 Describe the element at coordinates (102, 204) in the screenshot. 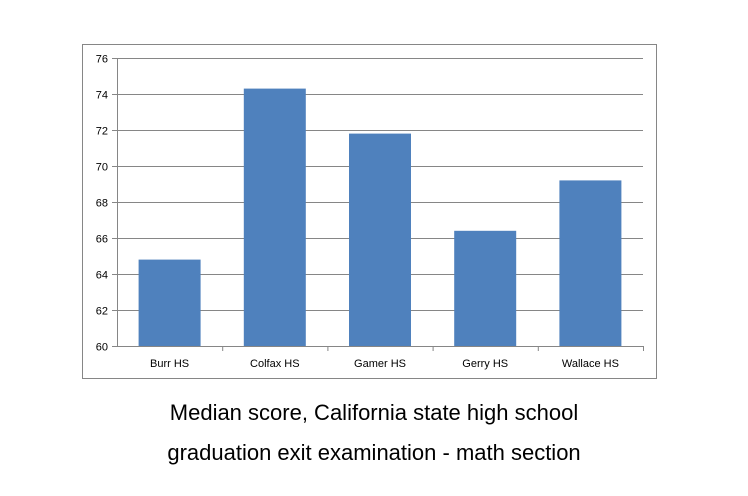

I see `y-tick-label: 68` at that location.